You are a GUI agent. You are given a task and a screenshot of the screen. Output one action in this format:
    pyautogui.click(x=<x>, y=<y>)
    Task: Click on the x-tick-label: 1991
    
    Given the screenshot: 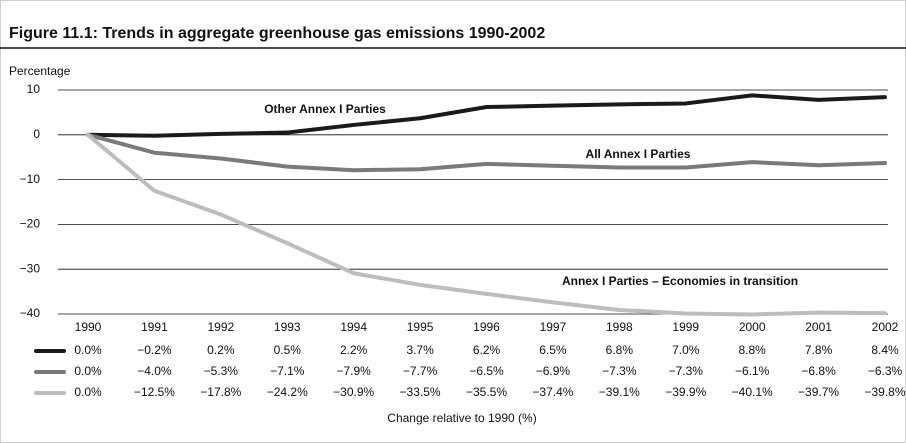 What is the action you would take?
    pyautogui.click(x=154, y=327)
    